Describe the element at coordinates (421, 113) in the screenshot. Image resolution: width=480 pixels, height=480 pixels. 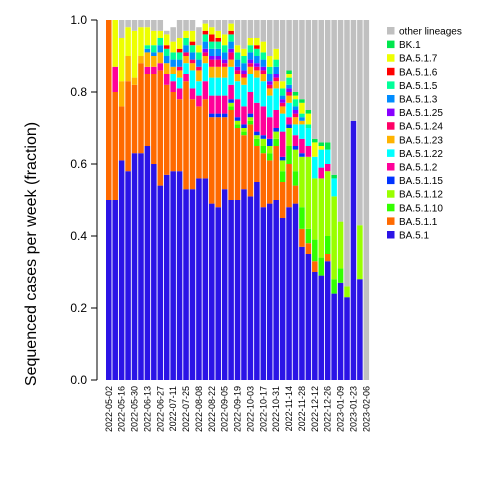
I see `legend-label-6: BA.5.1.25` at that location.